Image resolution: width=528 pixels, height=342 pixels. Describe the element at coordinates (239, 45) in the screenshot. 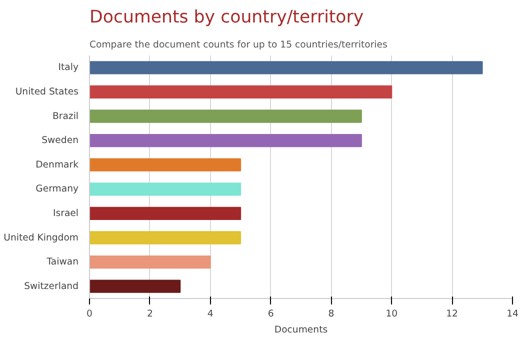

I see `chart-subtitle: Compare the document counts for up to 15 countries/territories` at that location.